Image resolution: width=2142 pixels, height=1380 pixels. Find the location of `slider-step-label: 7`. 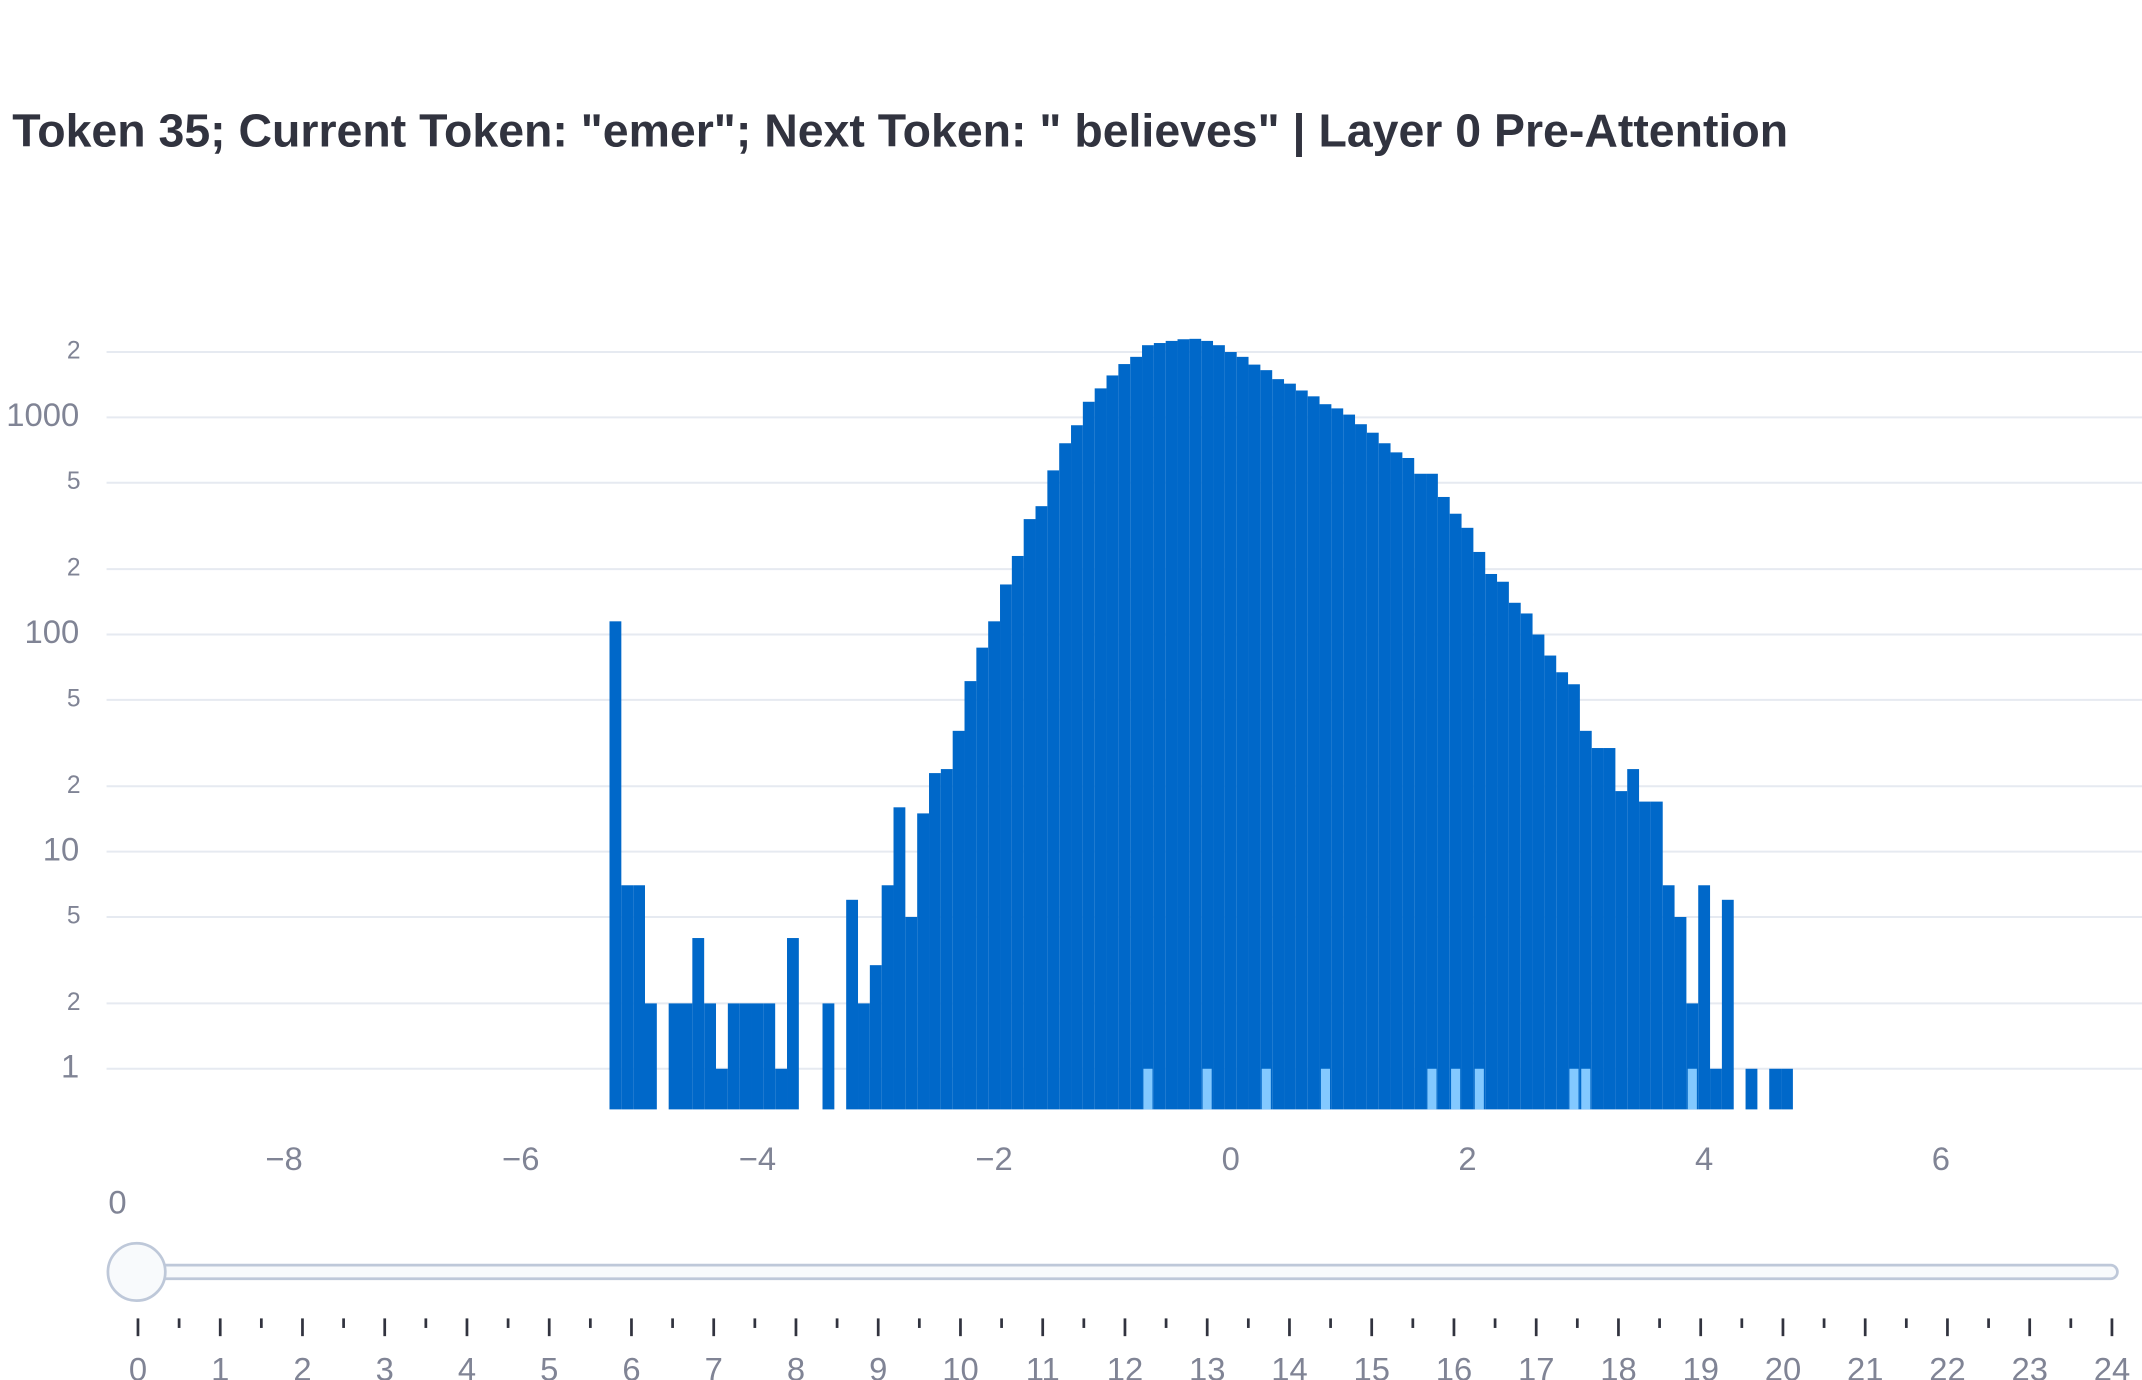

slider-step-label: 7 is located at coordinates (714, 1365).